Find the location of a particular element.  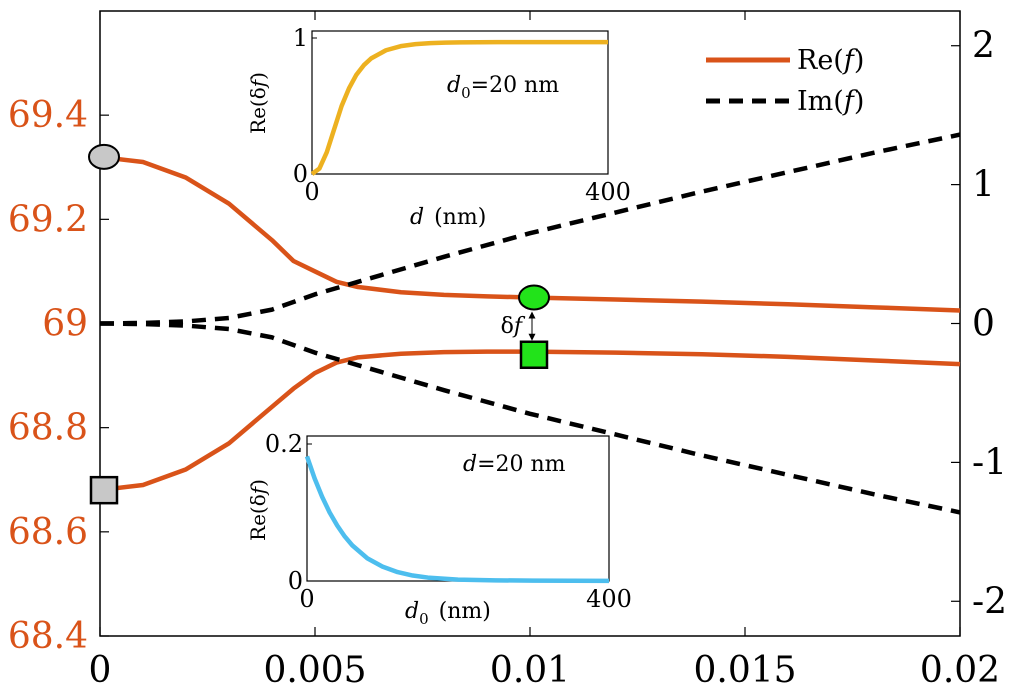

inset-top-annotation: d0=20 nm is located at coordinates (503, 87).